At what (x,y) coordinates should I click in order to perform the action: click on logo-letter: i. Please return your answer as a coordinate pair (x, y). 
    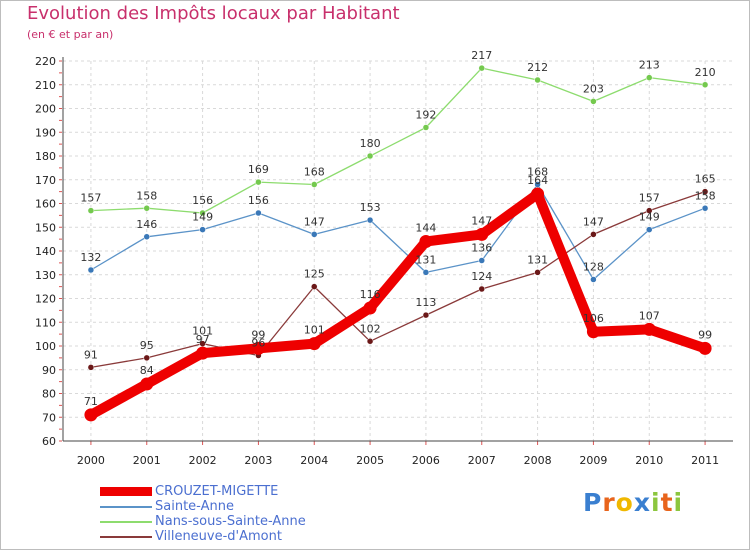
    Looking at the image, I should click on (656, 502).